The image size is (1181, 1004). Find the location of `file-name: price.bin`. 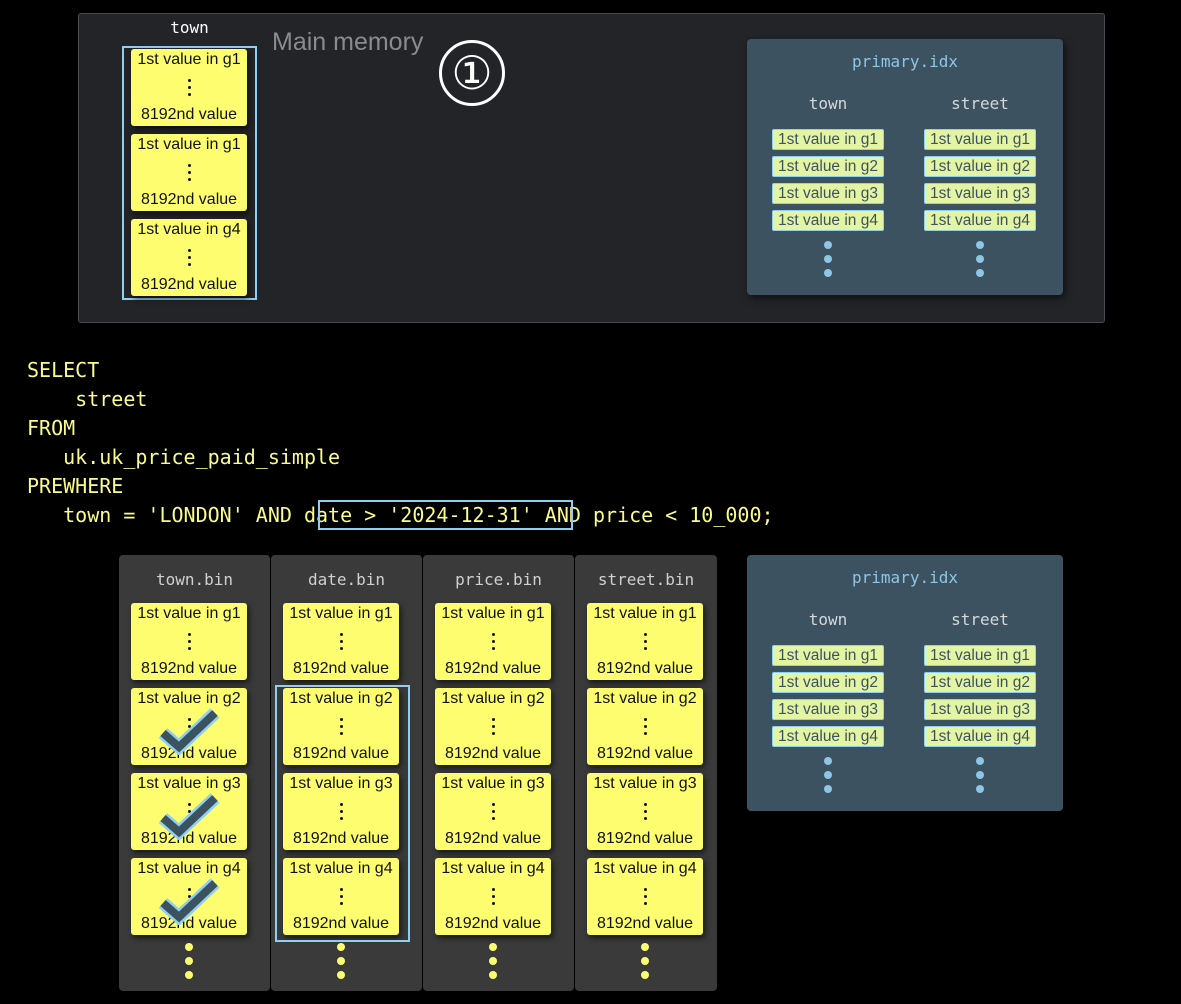

file-name: price.bin is located at coordinates (498, 579).